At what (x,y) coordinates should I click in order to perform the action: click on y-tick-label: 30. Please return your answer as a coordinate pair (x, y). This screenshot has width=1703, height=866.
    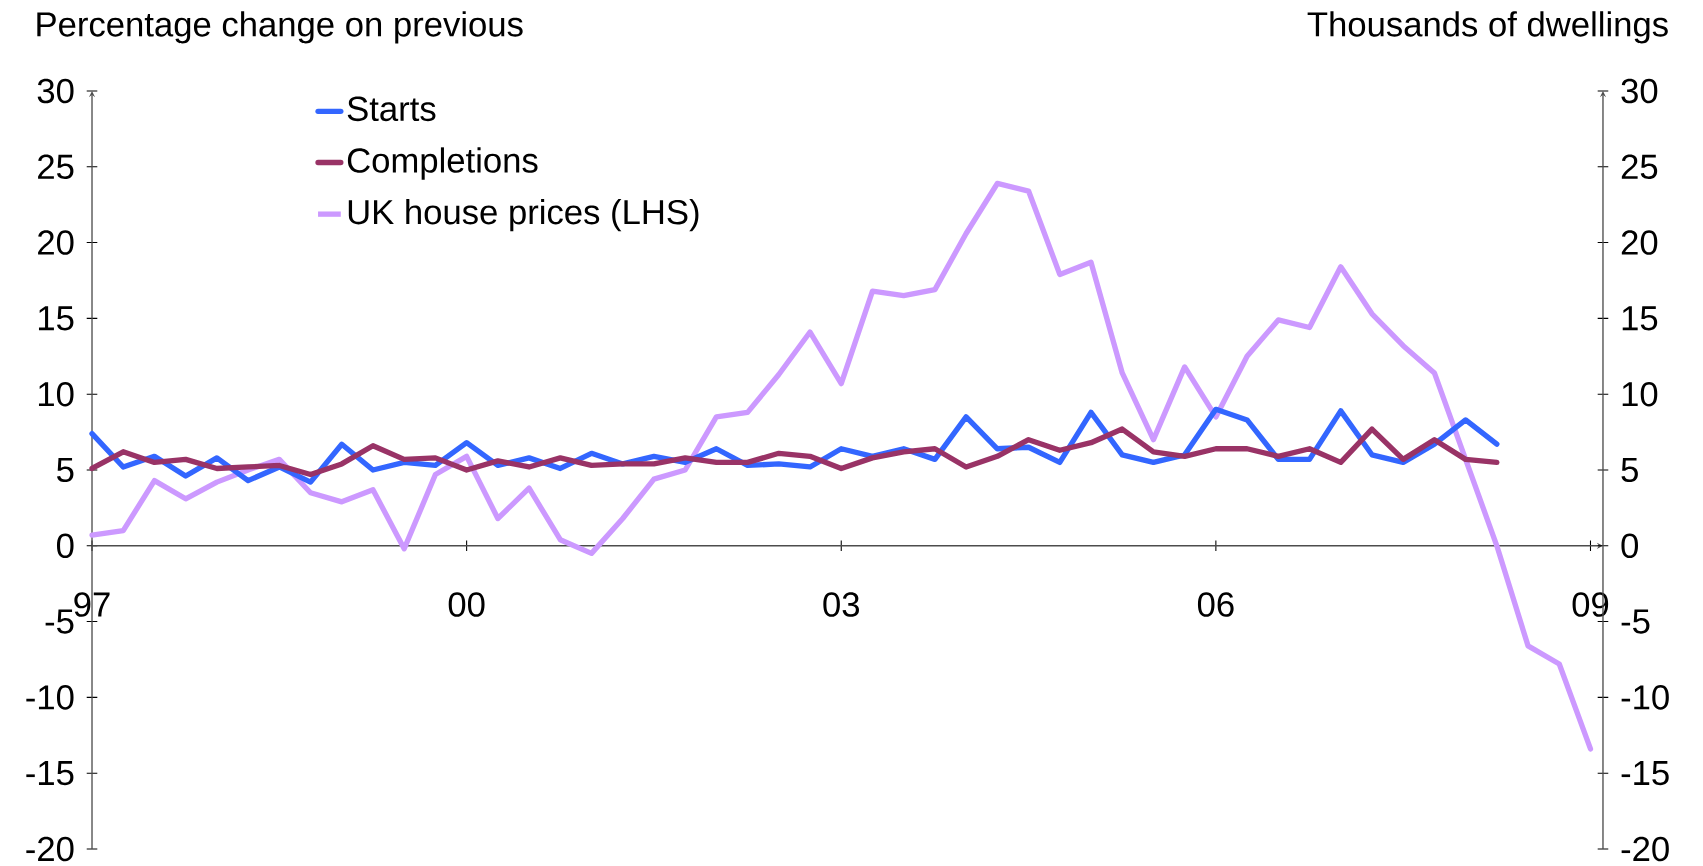
    Looking at the image, I should click on (55, 91).